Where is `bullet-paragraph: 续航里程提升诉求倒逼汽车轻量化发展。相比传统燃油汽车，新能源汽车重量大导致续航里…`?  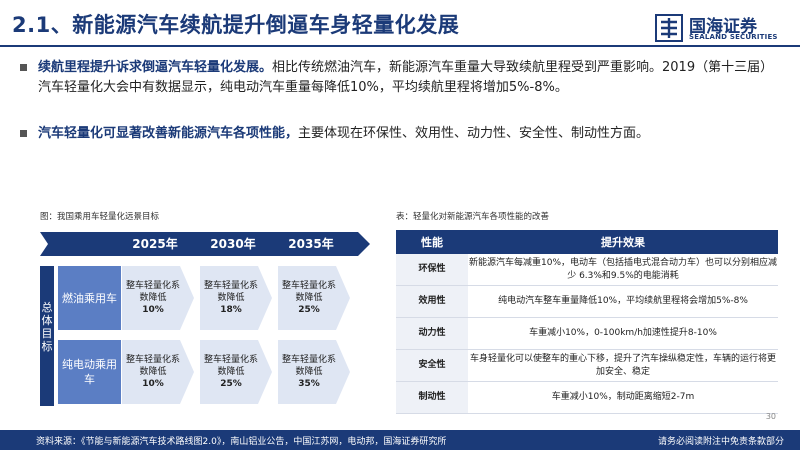
bullet-paragraph: 续航里程提升诉求倒逼汽车轻量化发展。相比传统燃油汽车，新能源汽车重量大导致续航里… is located at coordinates (399, 78).